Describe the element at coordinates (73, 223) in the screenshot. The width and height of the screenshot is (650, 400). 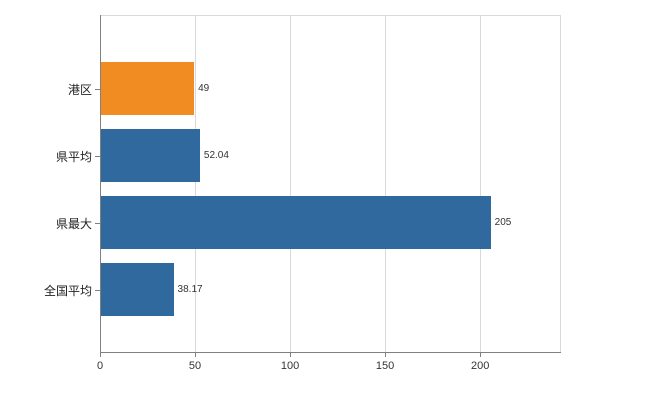
I see `category-label-2: 県最大` at that location.